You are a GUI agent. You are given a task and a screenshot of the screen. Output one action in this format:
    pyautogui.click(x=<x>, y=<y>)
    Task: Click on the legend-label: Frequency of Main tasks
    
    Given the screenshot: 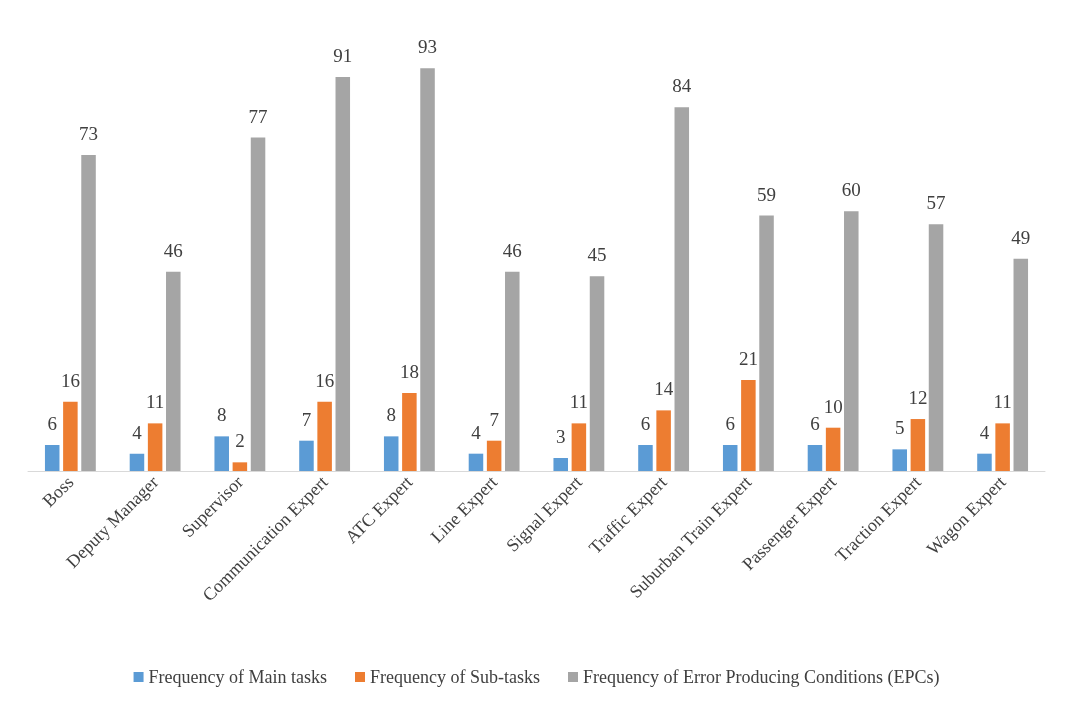 What is the action you would take?
    pyautogui.click(x=238, y=677)
    